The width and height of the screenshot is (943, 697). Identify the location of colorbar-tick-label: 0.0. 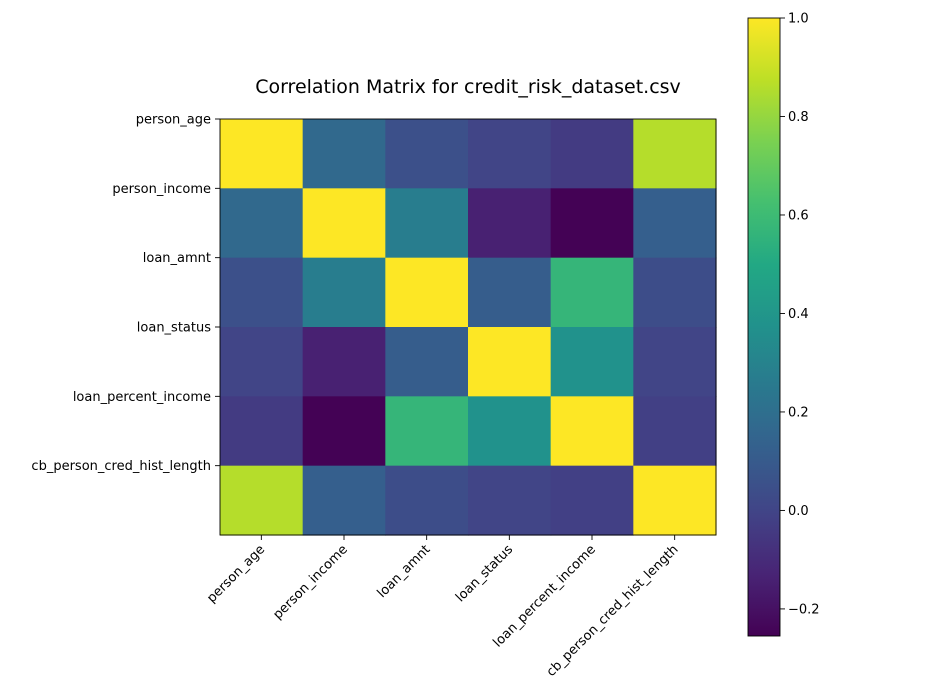
(798, 511).